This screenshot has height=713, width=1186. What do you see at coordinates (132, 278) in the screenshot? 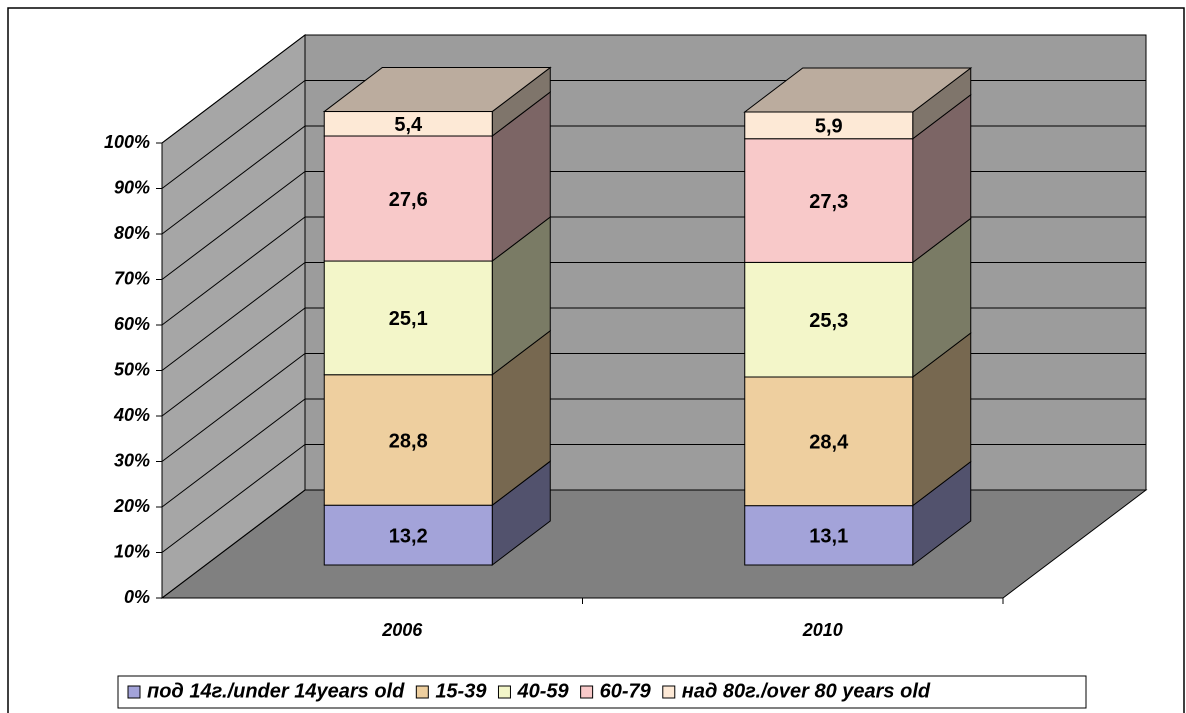
I see `y-tick-label: 70%` at bounding box center [132, 278].